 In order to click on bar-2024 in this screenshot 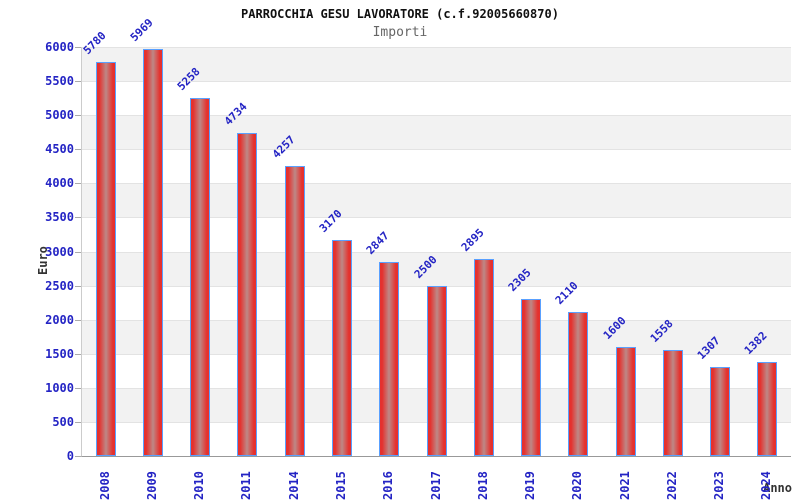, I will do `click(767, 408)`.